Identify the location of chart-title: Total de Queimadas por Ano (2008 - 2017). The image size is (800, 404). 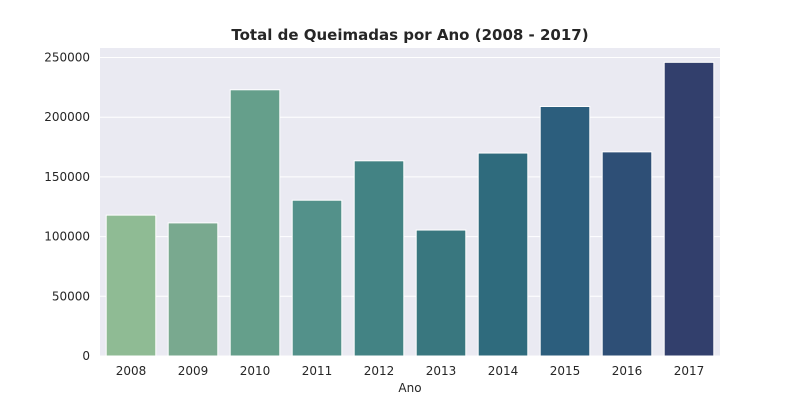
(409, 35).